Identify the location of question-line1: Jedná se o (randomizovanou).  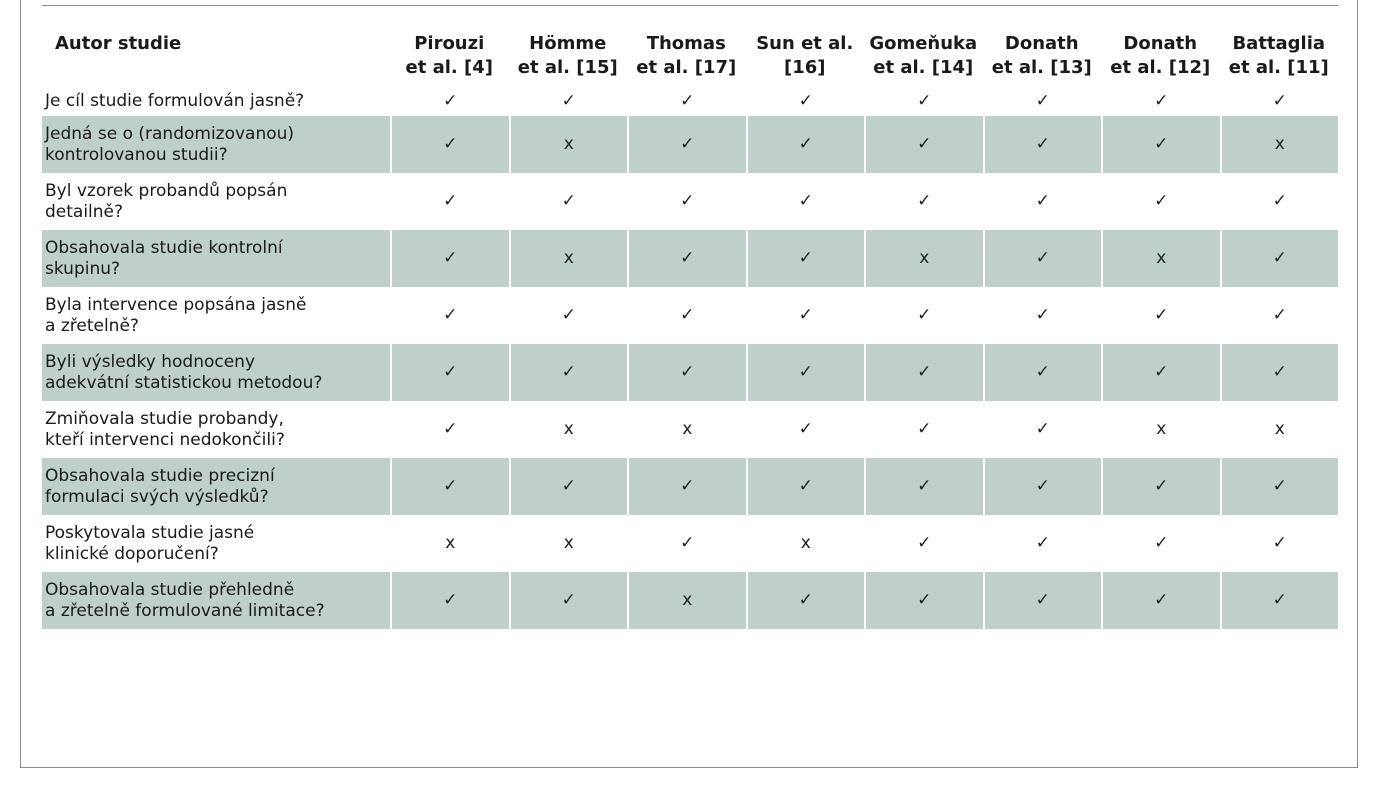
(170, 133).